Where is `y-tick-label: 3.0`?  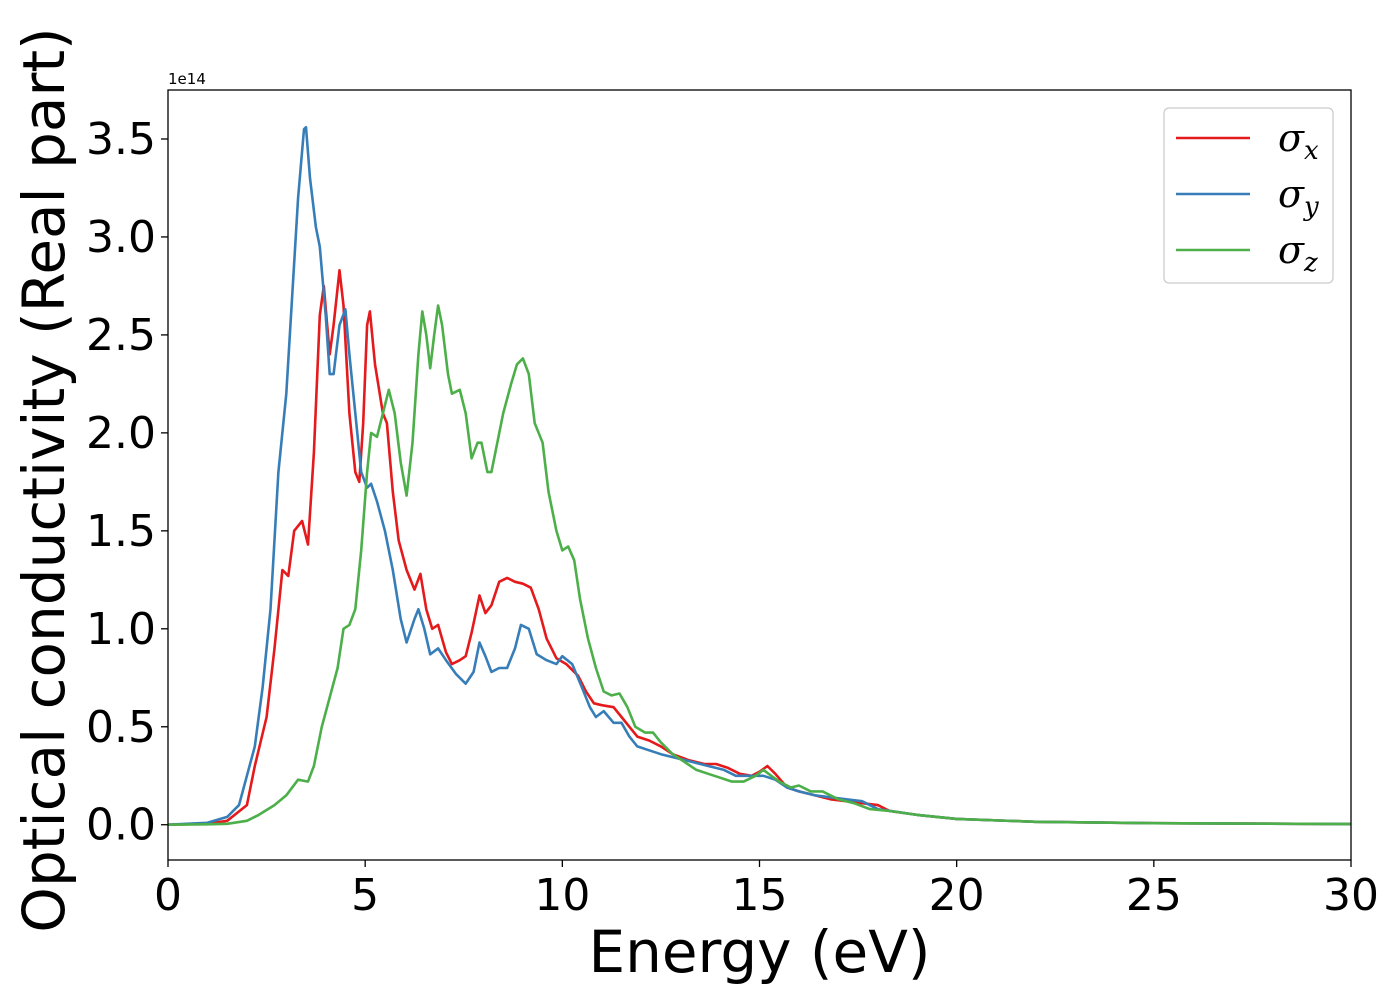
y-tick-label: 3.0 is located at coordinates (121, 237).